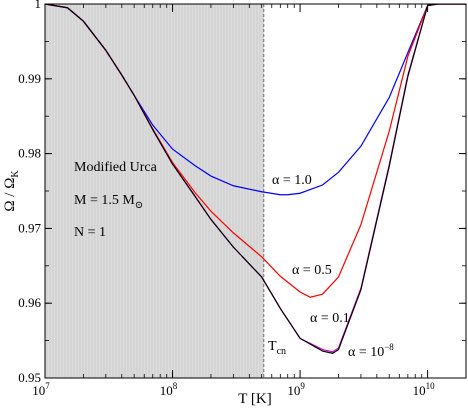  Describe the element at coordinates (424, 389) in the screenshot. I see `x-tick-label-3: 10¹⁰` at that location.